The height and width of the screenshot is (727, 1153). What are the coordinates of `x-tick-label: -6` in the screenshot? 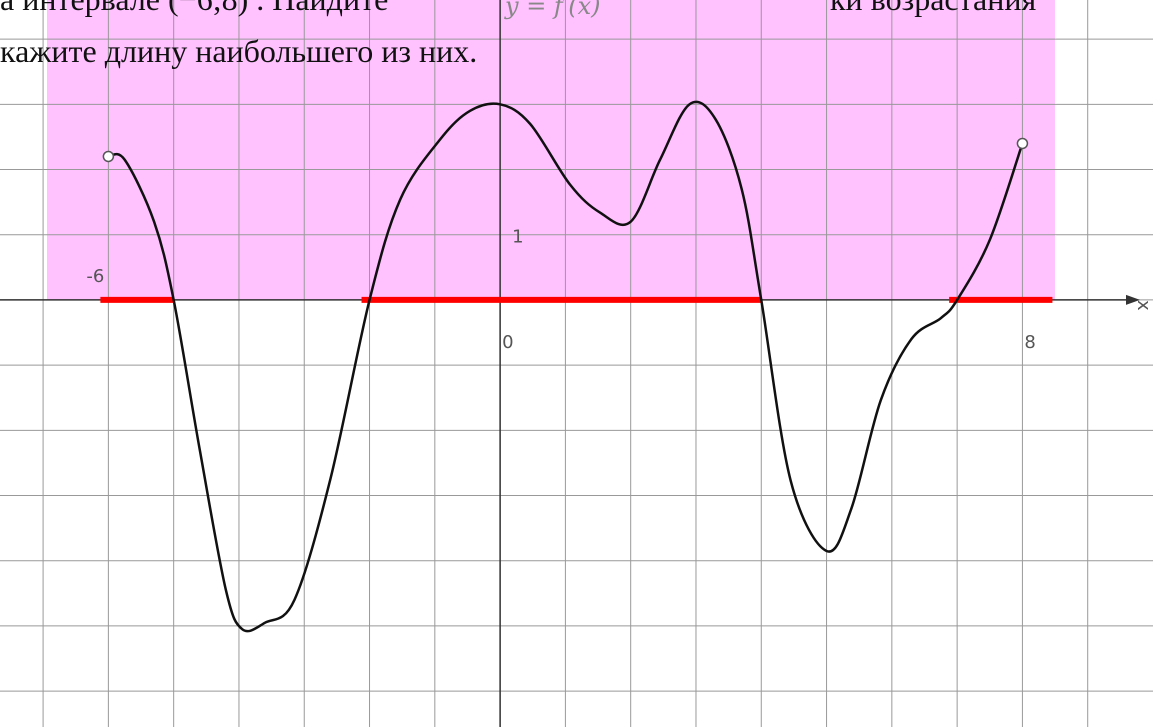 It's located at (95, 276).